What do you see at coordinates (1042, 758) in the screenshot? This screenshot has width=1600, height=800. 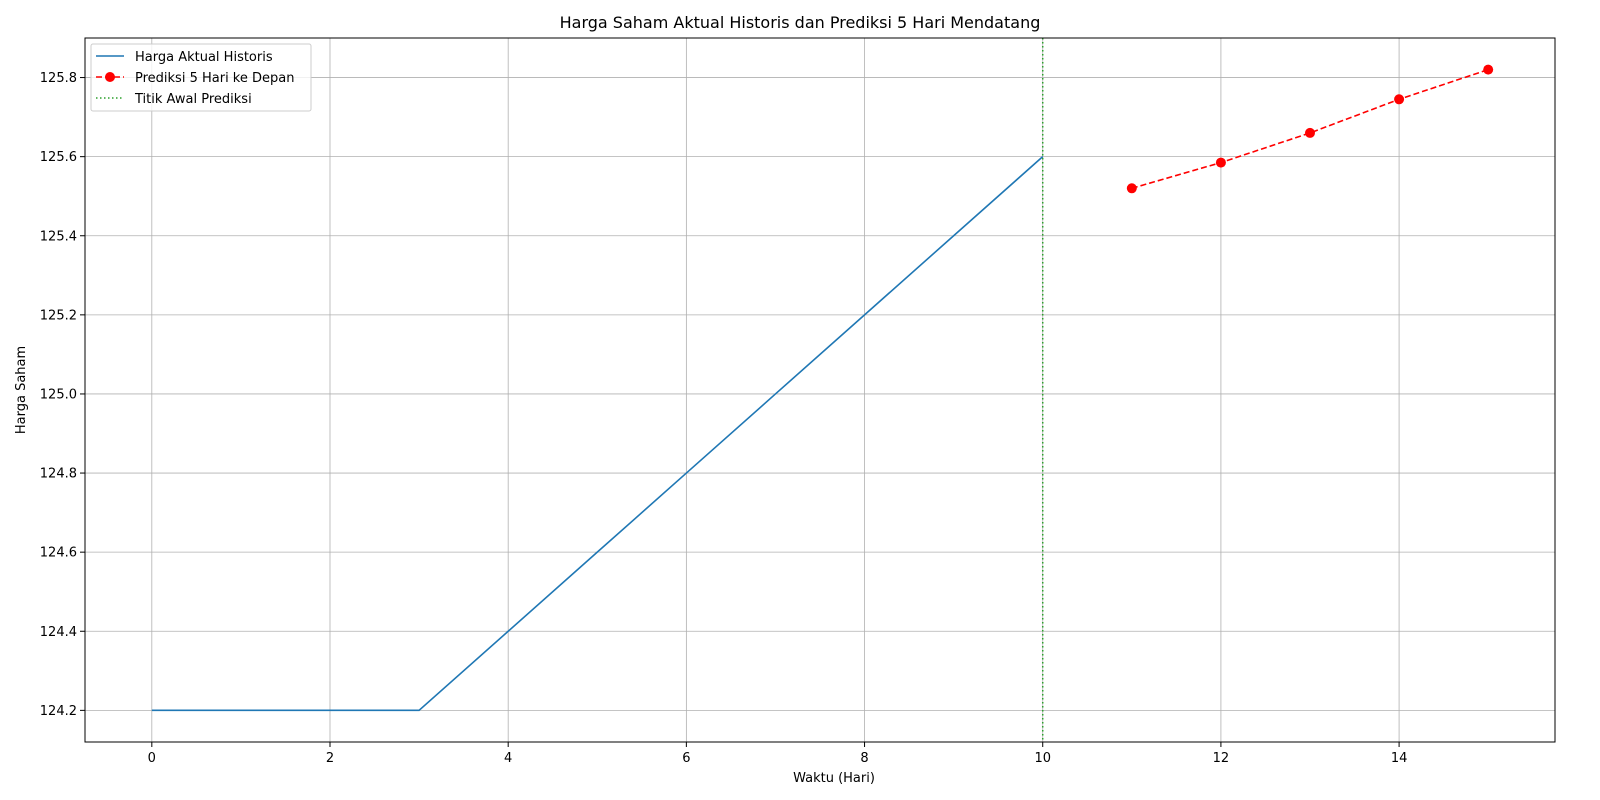 I see `x-tick-label: 10` at bounding box center [1042, 758].